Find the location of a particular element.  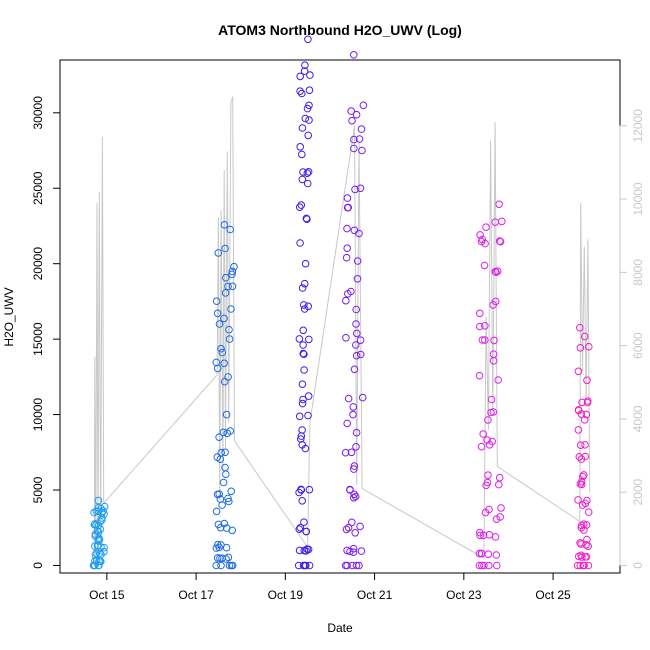

y-tick-label: 5000 is located at coordinates (38, 489).